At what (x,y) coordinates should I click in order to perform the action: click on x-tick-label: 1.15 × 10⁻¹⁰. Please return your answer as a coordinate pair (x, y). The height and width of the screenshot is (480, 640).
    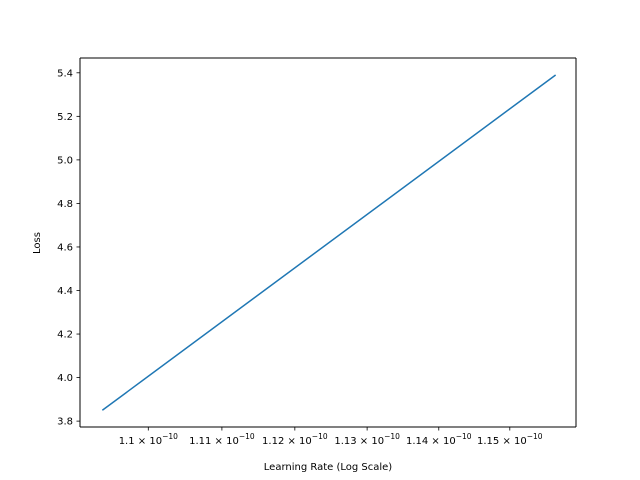
    Looking at the image, I should click on (510, 439).